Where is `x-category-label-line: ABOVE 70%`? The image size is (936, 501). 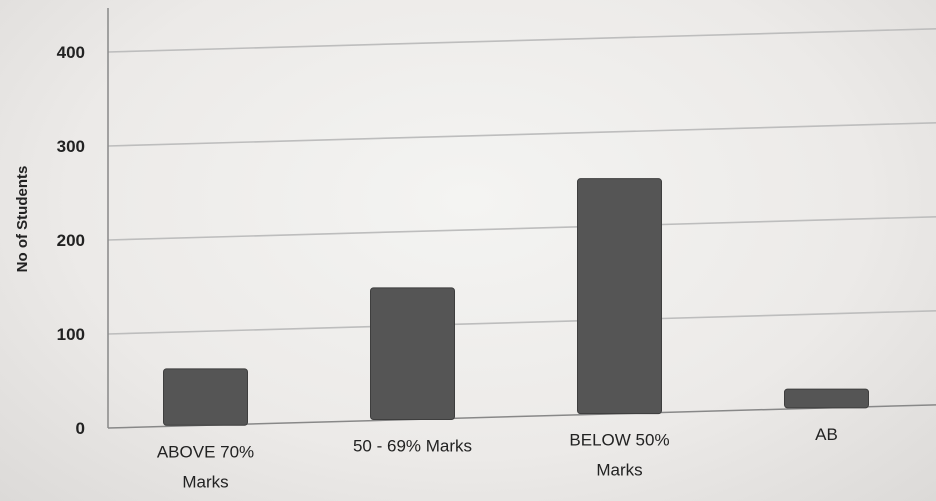 x-category-label-line: ABOVE 70% is located at coordinates (205, 451).